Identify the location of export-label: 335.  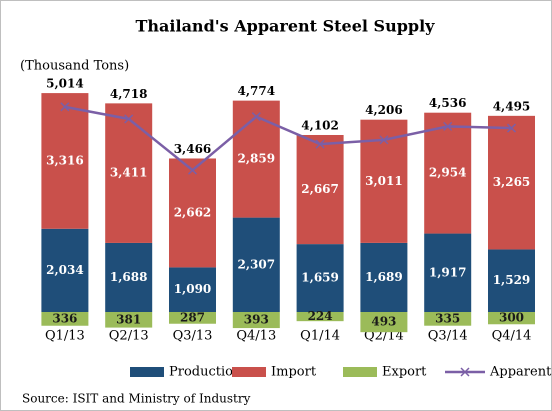
(447, 318).